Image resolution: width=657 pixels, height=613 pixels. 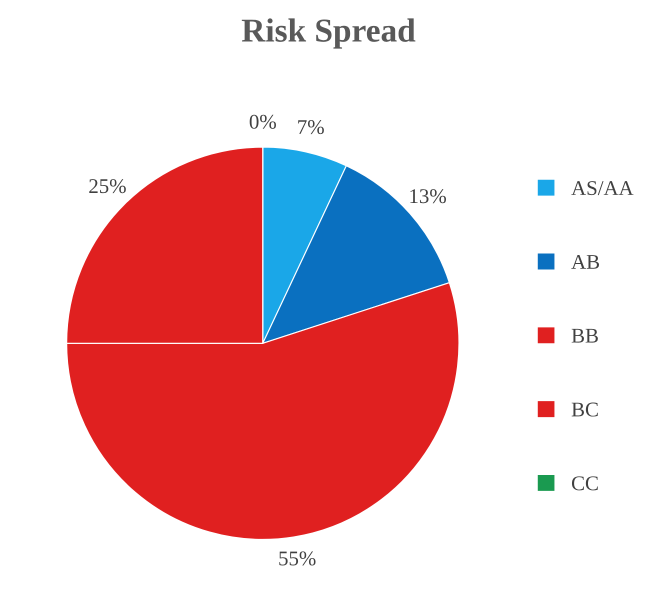 What do you see at coordinates (263, 121) in the screenshot?
I see `text: 0%` at bounding box center [263, 121].